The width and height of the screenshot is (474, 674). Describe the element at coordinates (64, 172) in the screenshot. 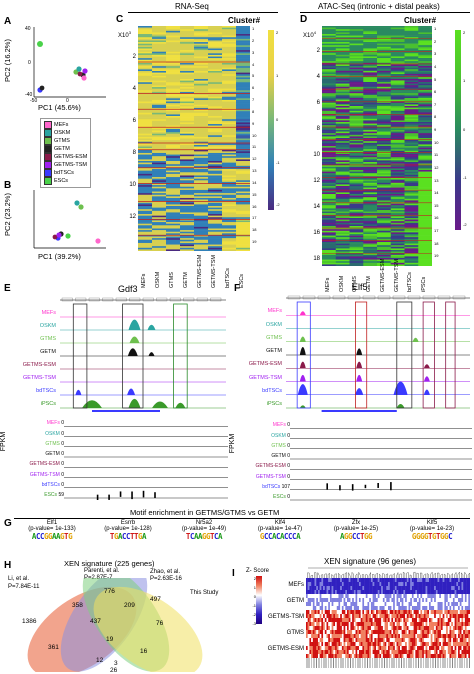

I see `legend-label: bdTSCs` at that location.